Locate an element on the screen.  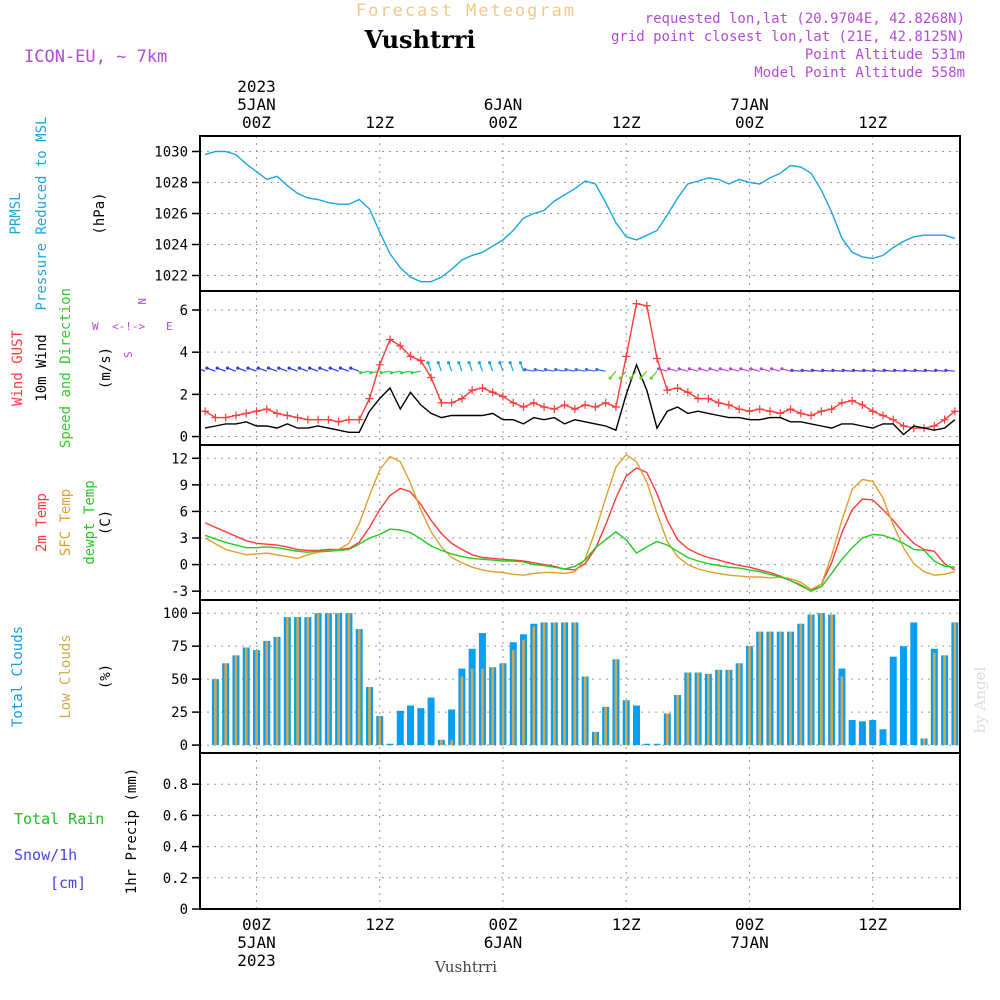
bottom-time-label: 2023 is located at coordinates (256, 960).